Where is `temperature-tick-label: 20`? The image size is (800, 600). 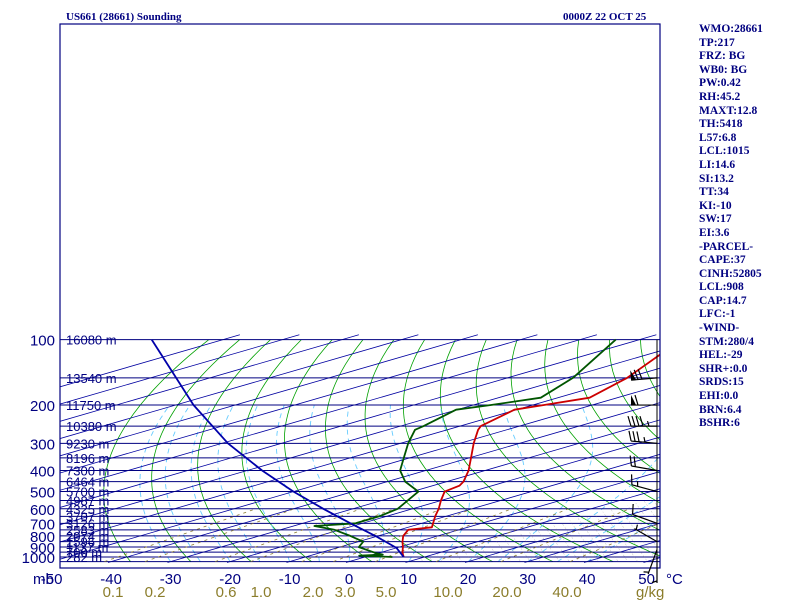
temperature-tick-label: 20 is located at coordinates (468, 579).